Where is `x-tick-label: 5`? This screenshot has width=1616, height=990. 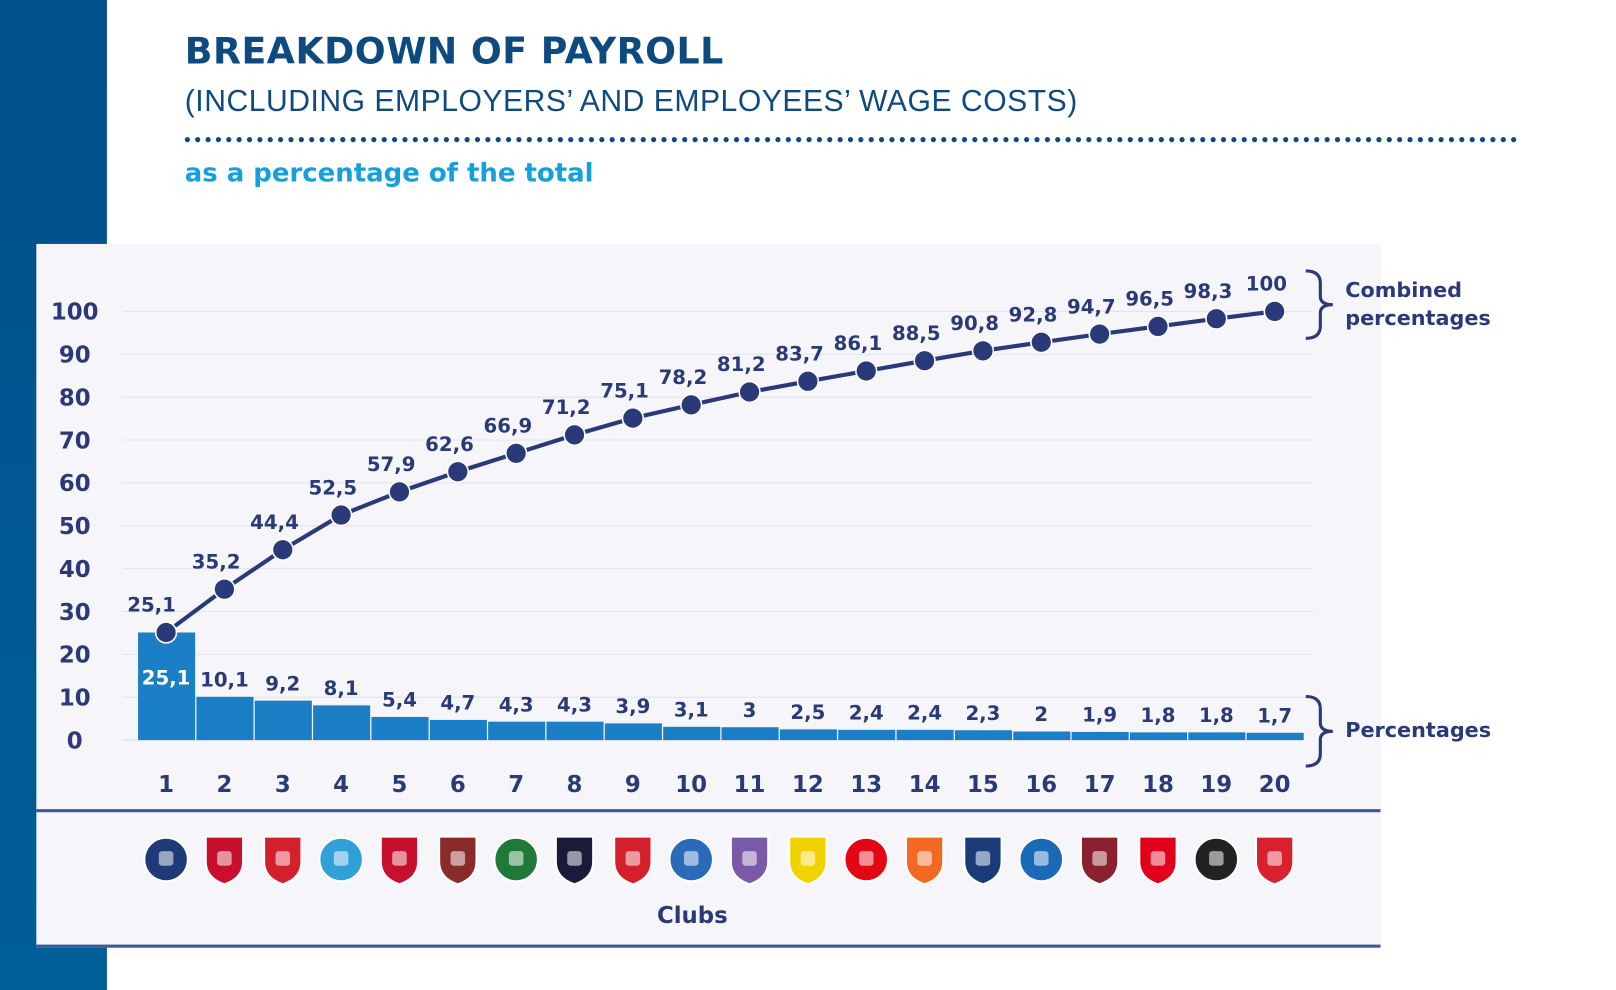
x-tick-label: 5 is located at coordinates (400, 785).